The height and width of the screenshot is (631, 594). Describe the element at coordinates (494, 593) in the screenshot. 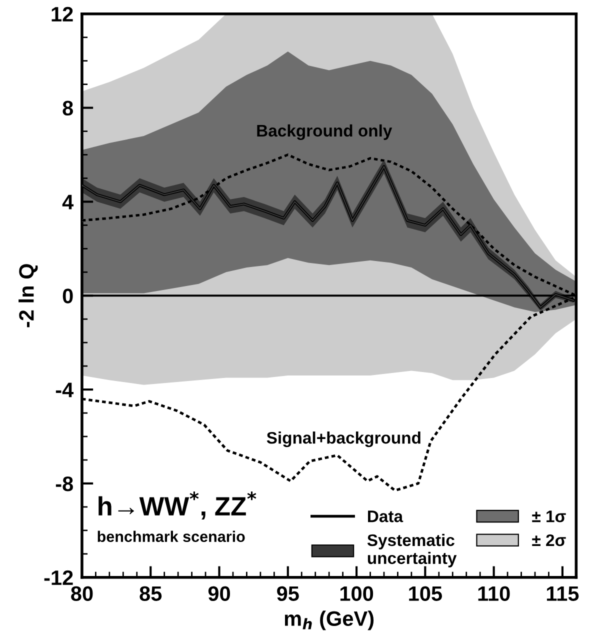

I see `x-tick-label: 110` at that location.